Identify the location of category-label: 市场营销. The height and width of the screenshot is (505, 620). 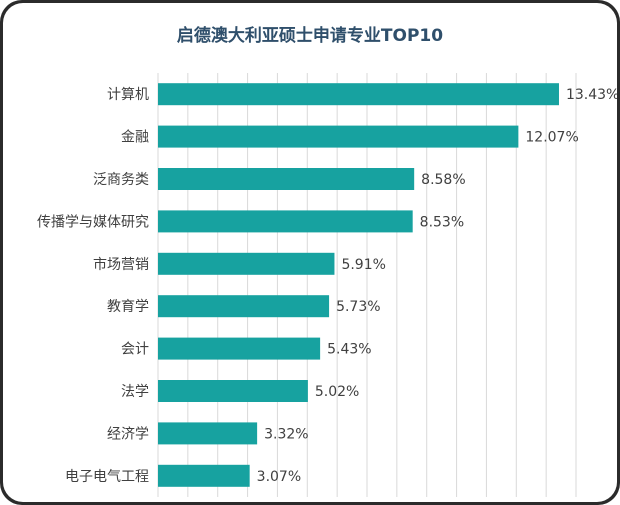
(121, 264).